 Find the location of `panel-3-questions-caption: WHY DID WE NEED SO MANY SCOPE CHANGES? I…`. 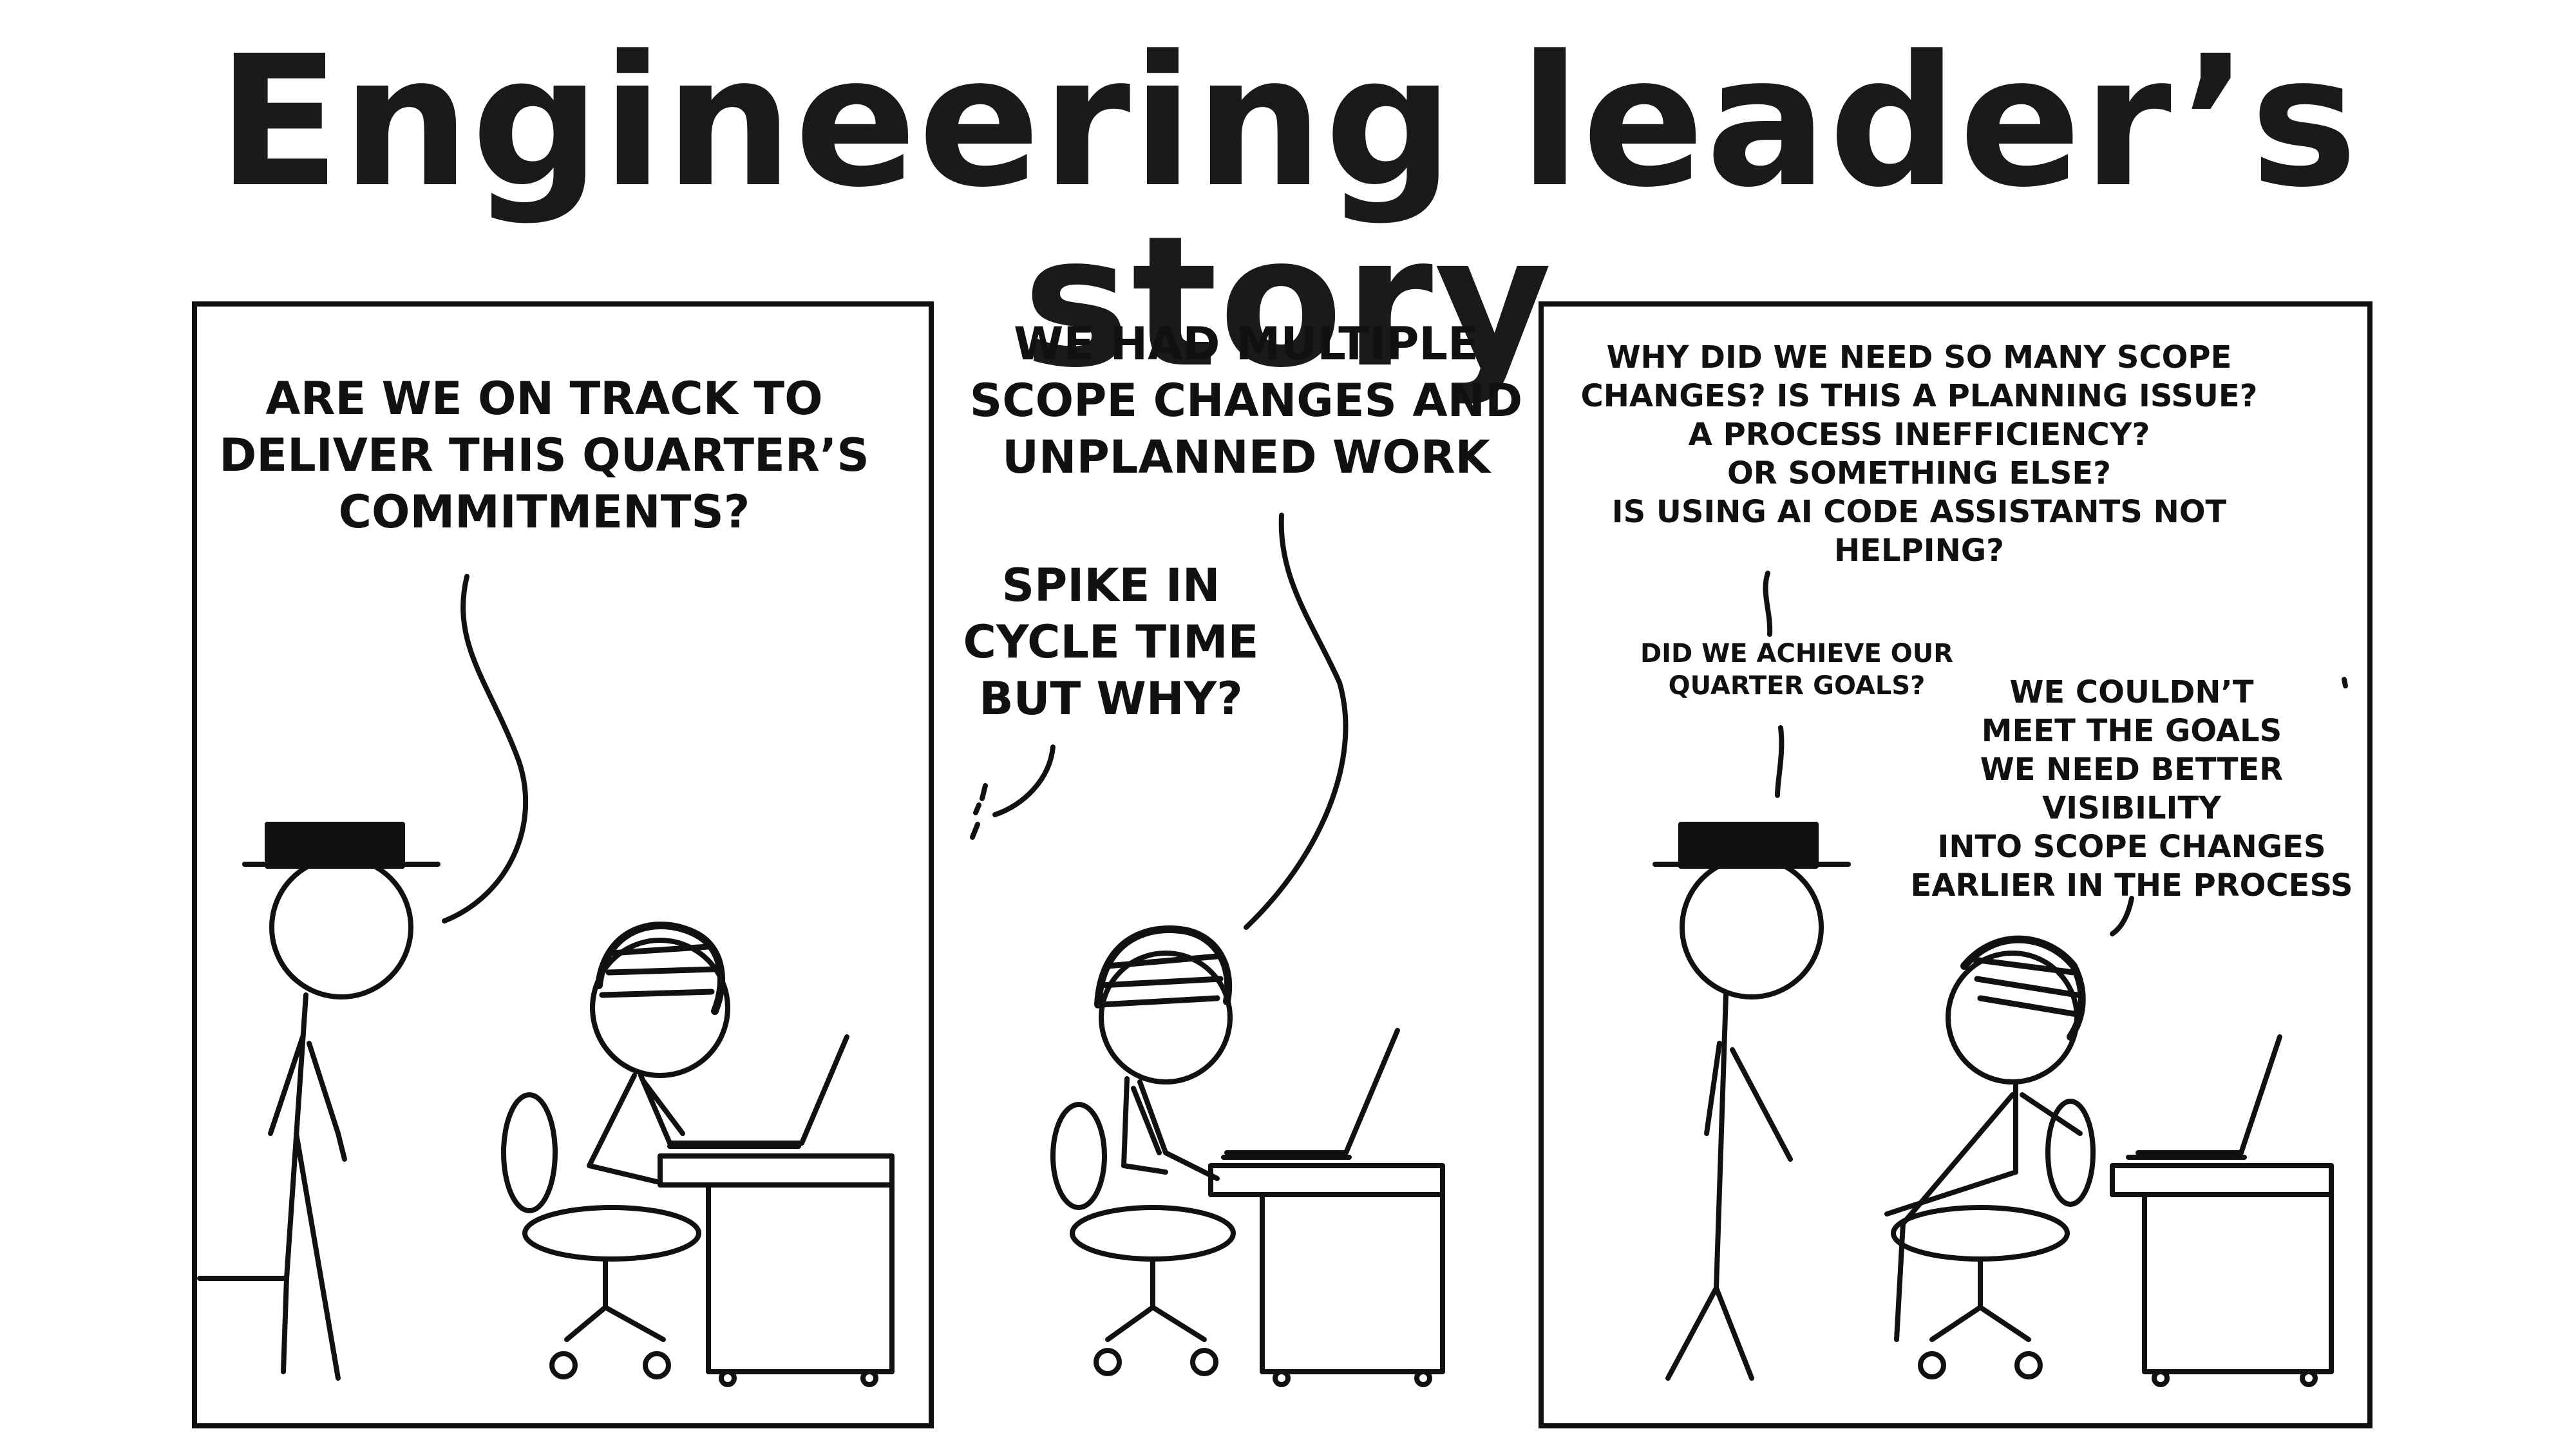

panel-3-questions-caption: WHY DID WE NEED SO MANY SCOPE CHANGES? I… is located at coordinates (1919, 454).